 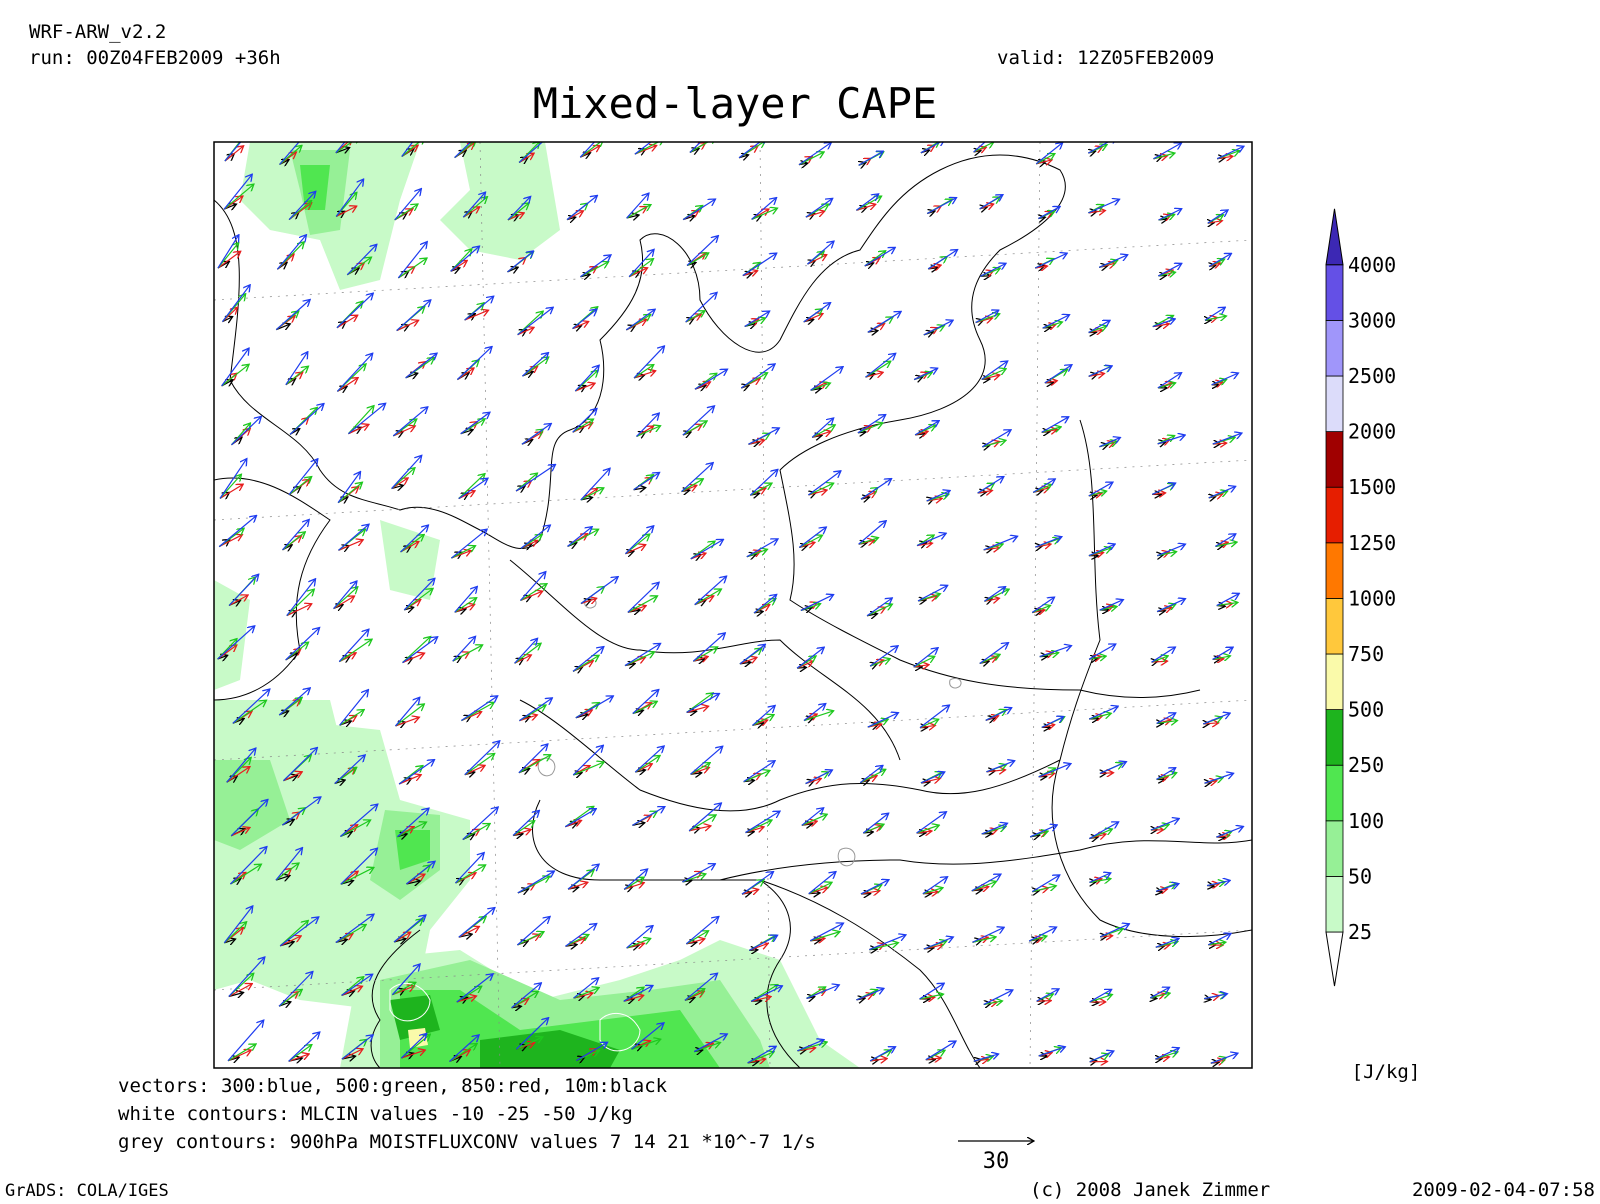 I want to click on vector-scale-label: 30, so click(x=996, y=1161).